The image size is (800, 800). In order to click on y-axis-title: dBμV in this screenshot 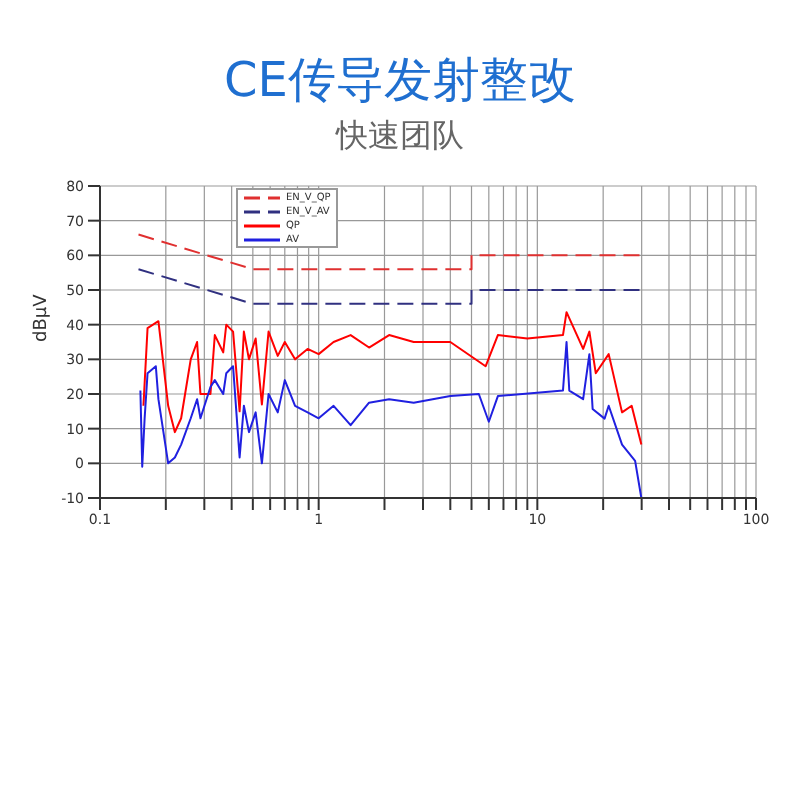, I will do `click(42, 317)`.